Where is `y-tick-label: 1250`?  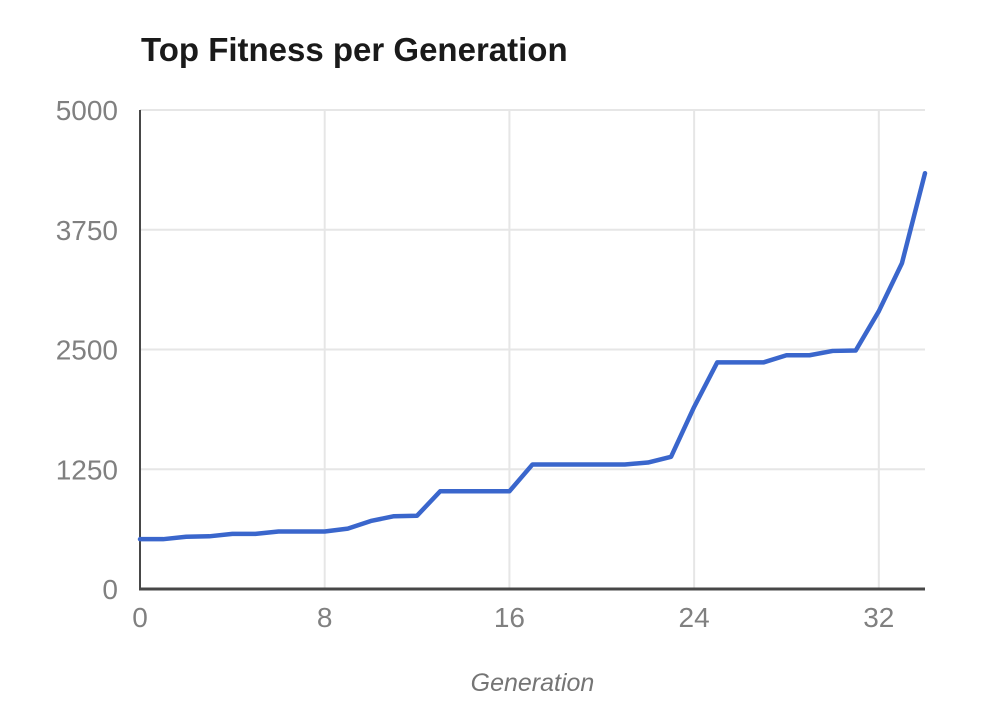
y-tick-label: 1250 is located at coordinates (87, 469).